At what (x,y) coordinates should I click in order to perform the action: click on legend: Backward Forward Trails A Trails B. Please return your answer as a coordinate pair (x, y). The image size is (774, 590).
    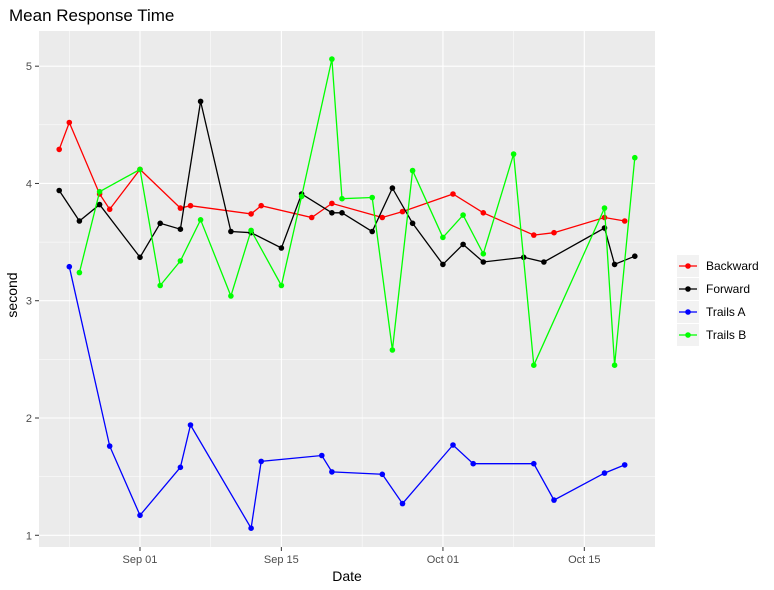
    Looking at the image, I should click on (718, 300).